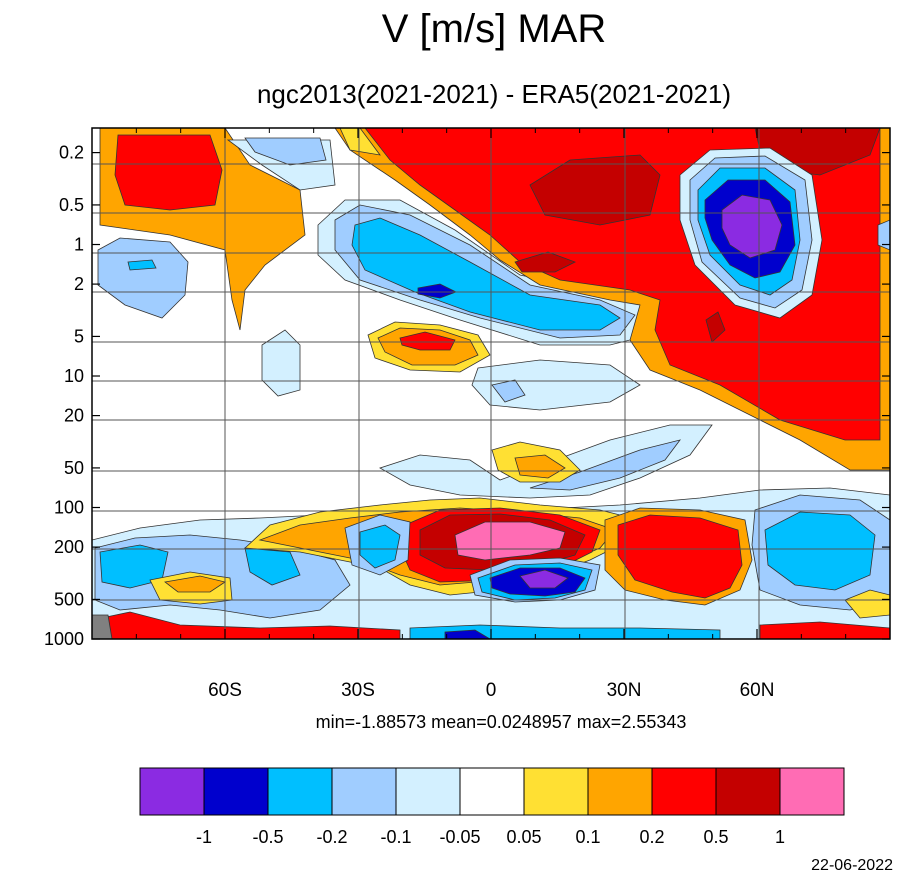 Image resolution: width=901 pixels, height=882 pixels. I want to click on y-tick-label: 1, so click(79, 245).